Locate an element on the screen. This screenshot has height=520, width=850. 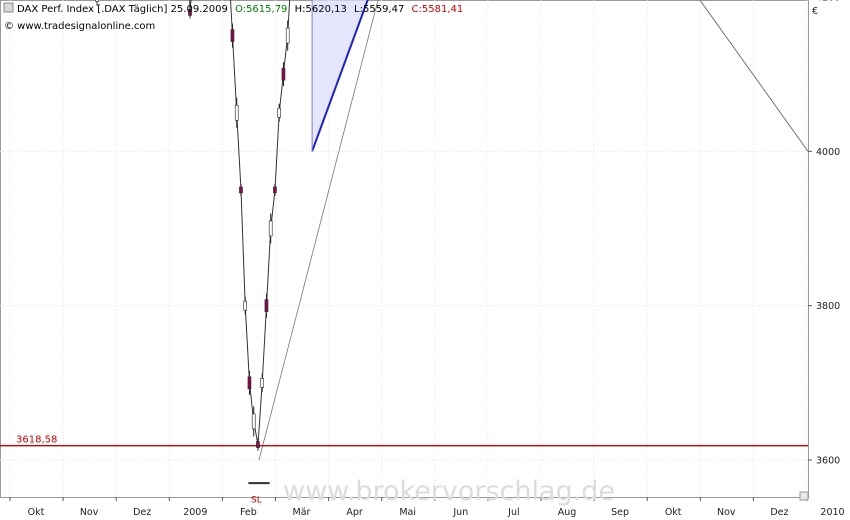
currency-symbol: € is located at coordinates (815, 11).